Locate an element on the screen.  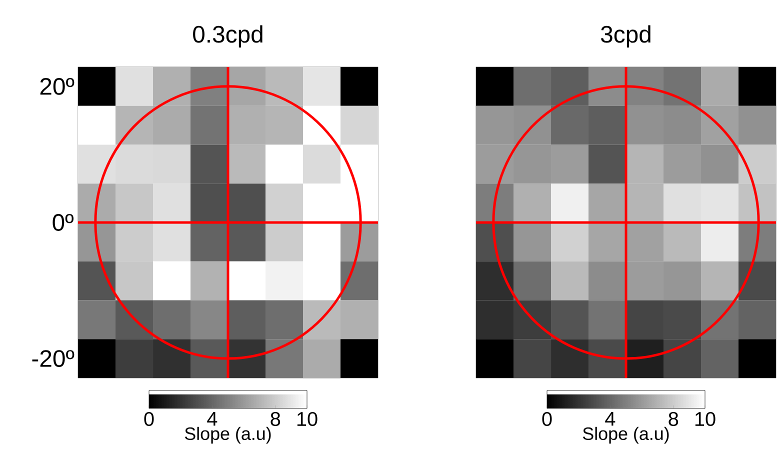
chart-title: 3cpd is located at coordinates (625, 36).